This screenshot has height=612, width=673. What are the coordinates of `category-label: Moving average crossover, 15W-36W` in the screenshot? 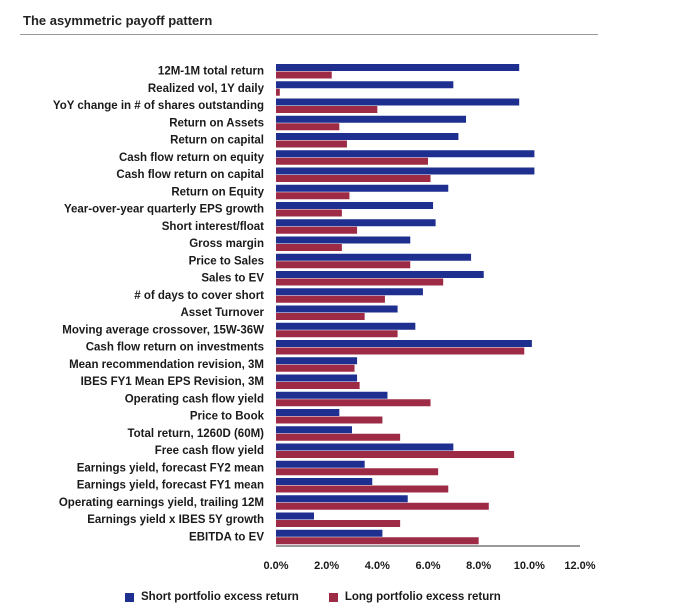 It's located at (163, 330).